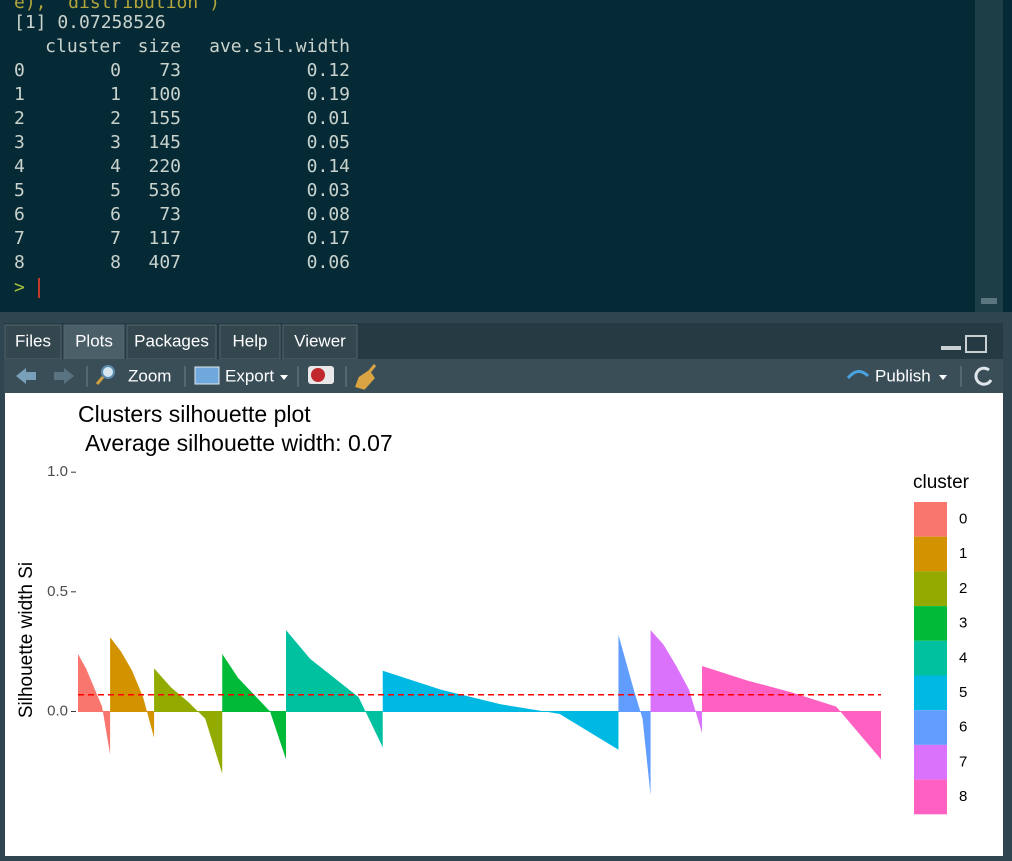 The height and width of the screenshot is (861, 1012). What do you see at coordinates (366, 377) in the screenshot?
I see `clear-plots-icon` at bounding box center [366, 377].